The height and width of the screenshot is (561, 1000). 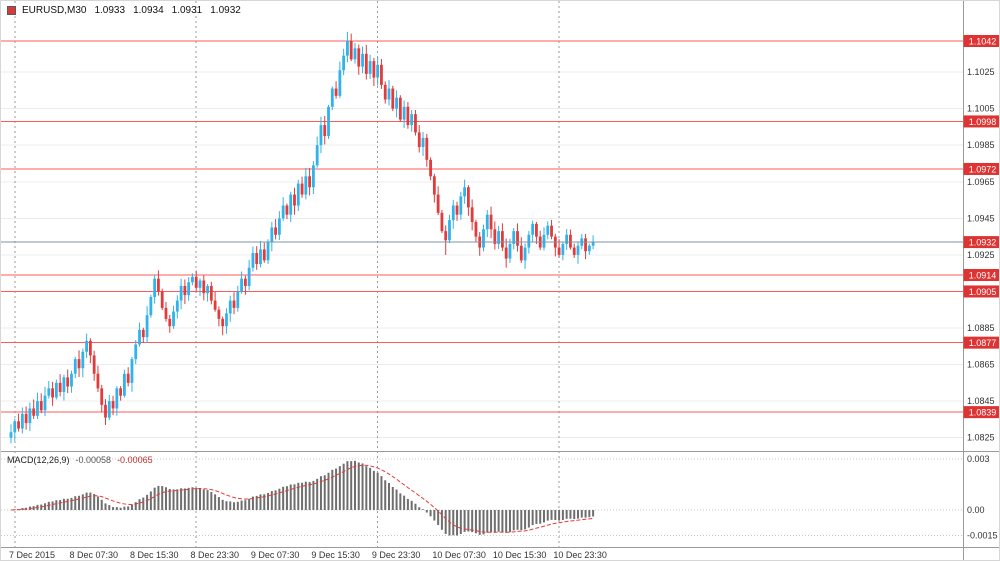 I want to click on time-axis-label: 10 Dec 23:30, so click(x=580, y=555).